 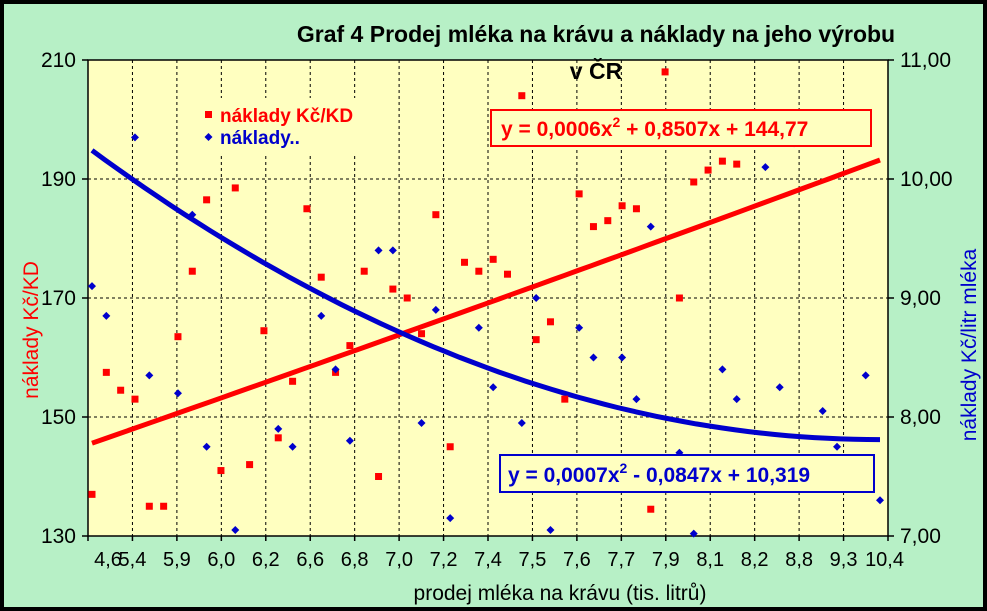 I want to click on x-tick-label: 5,9, so click(x=177, y=560).